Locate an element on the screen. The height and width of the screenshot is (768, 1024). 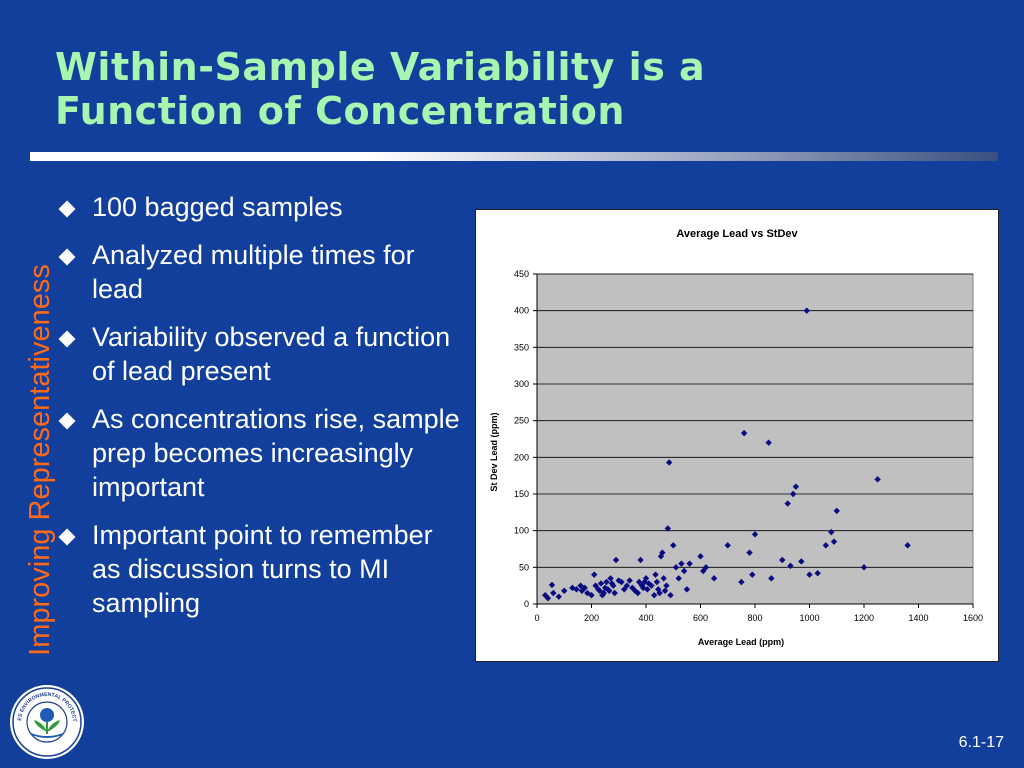
x-tick-label: 800 is located at coordinates (754, 618).